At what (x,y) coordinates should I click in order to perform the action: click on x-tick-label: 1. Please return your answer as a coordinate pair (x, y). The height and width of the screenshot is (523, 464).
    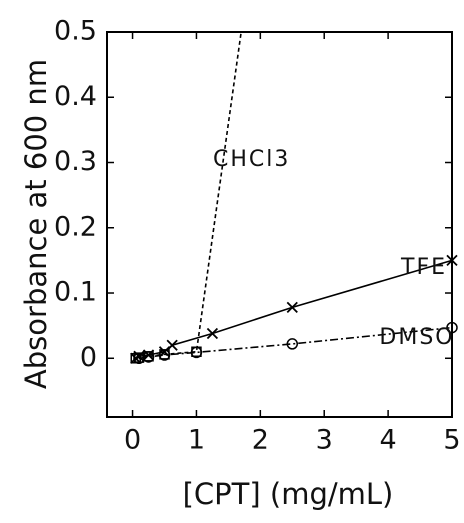
    Looking at the image, I should click on (196, 440).